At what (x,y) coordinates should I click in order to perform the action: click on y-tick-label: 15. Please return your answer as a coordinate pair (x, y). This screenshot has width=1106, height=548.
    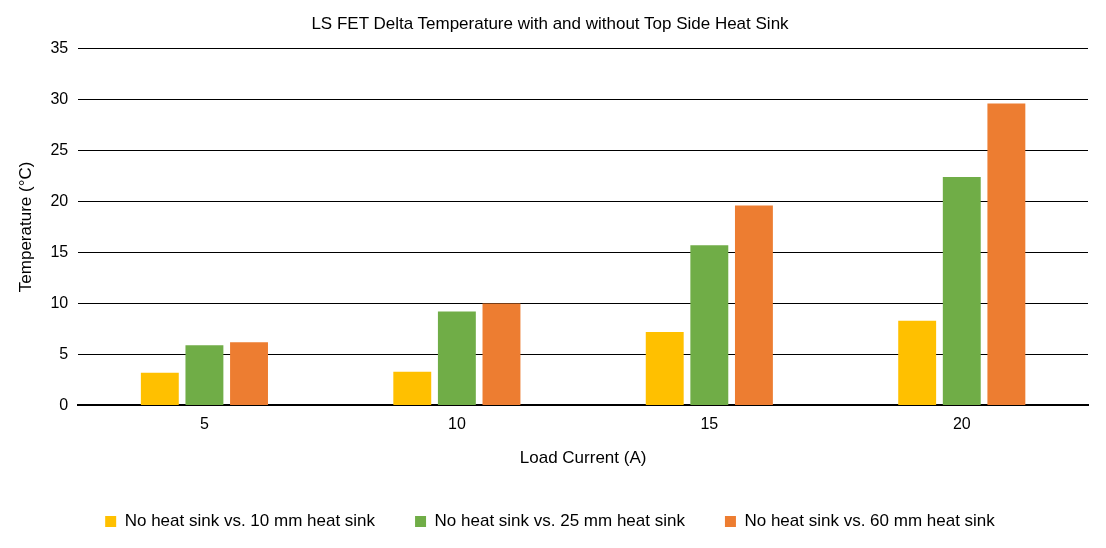
    Looking at the image, I should click on (59, 251).